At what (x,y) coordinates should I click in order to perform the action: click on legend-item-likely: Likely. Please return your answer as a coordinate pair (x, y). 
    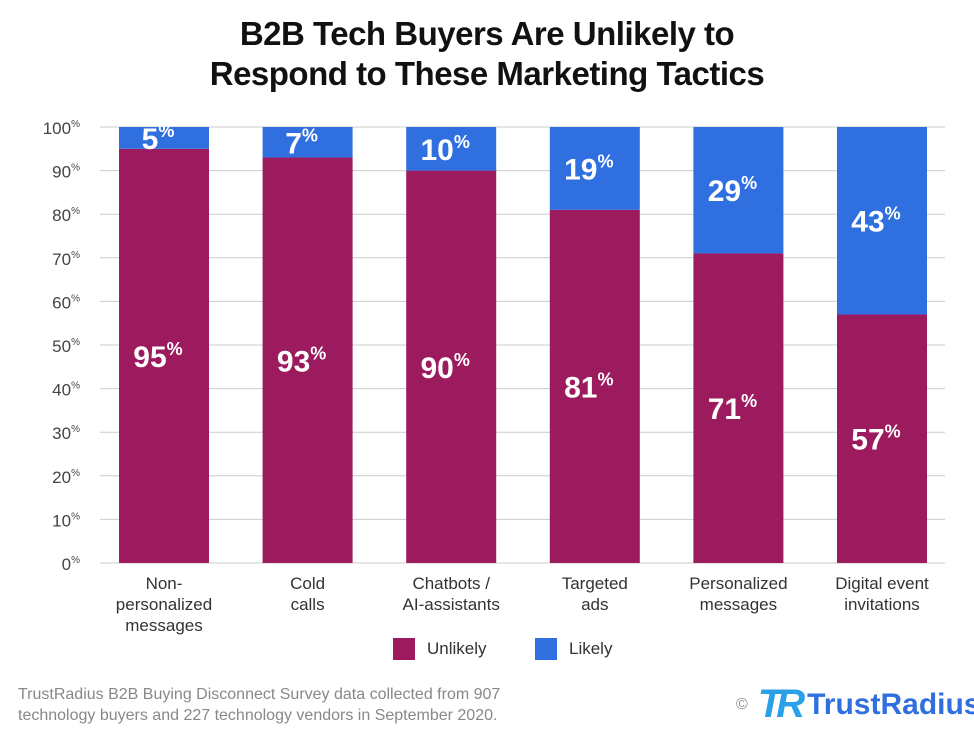
    Looking at the image, I should click on (573, 649).